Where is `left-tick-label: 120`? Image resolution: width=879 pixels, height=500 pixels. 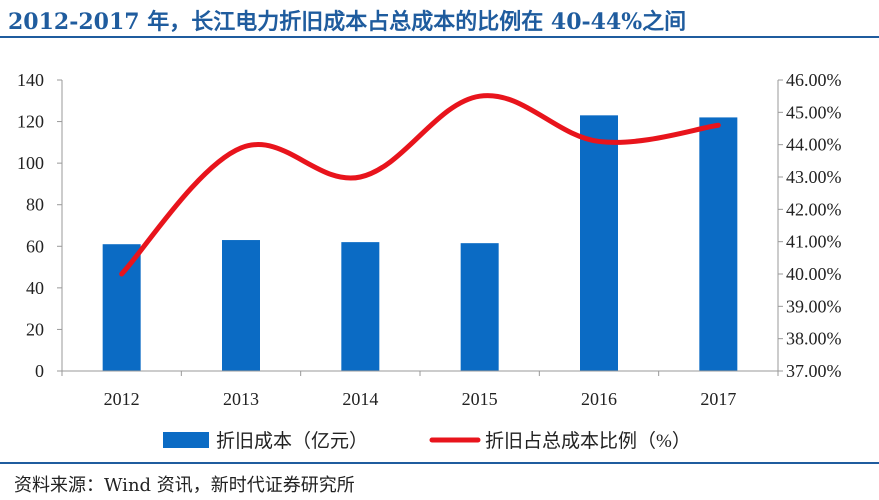
left-tick-label: 120 is located at coordinates (30, 122).